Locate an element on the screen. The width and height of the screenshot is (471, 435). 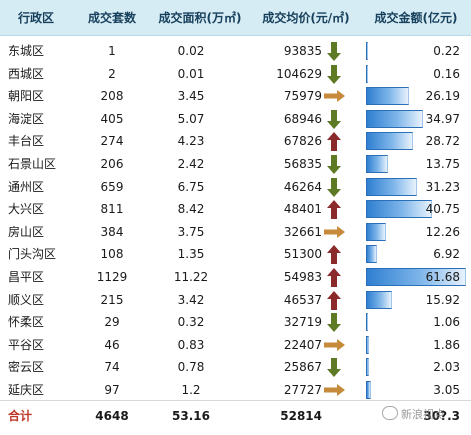
deal-count: 74 is located at coordinates (112, 367).